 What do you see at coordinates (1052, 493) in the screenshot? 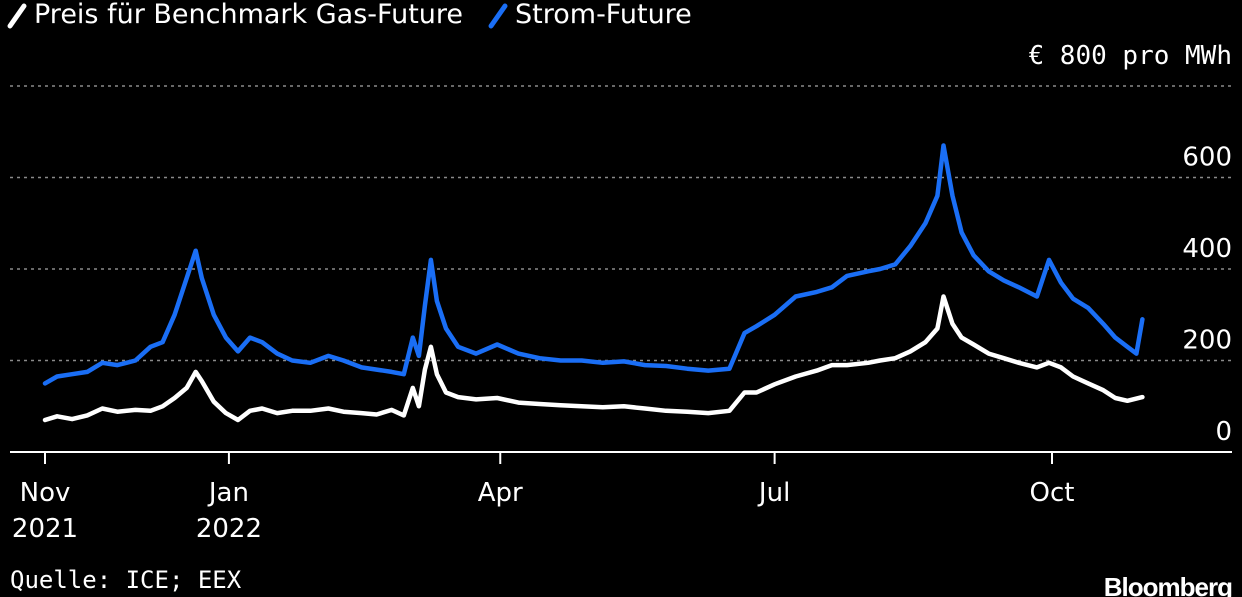
I see `x-tick-label: Oct` at bounding box center [1052, 493].